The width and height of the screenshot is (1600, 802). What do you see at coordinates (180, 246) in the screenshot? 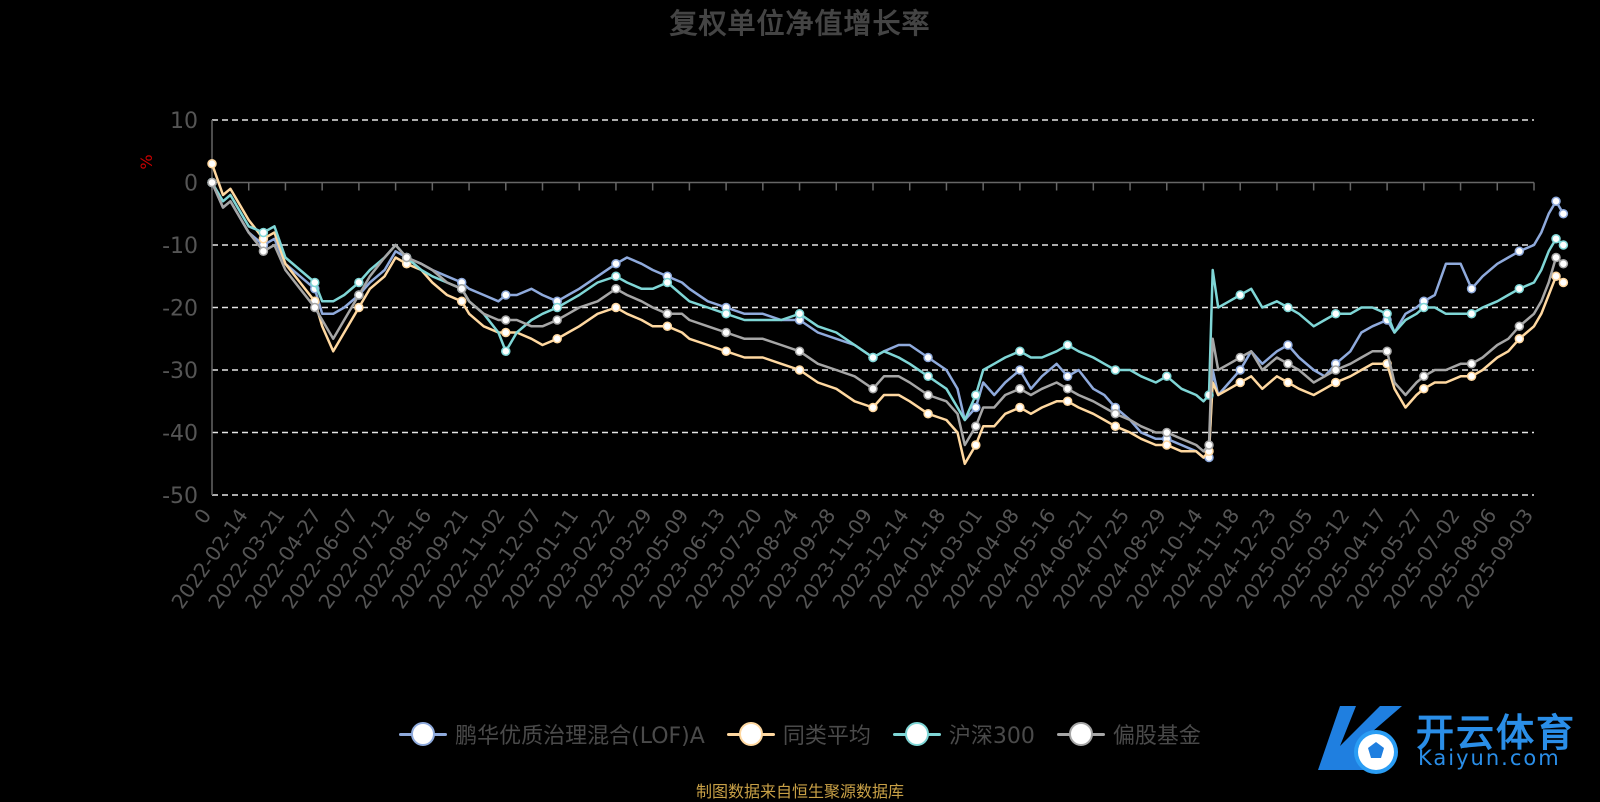
I see `y-tick-label: -10` at bounding box center [180, 246].